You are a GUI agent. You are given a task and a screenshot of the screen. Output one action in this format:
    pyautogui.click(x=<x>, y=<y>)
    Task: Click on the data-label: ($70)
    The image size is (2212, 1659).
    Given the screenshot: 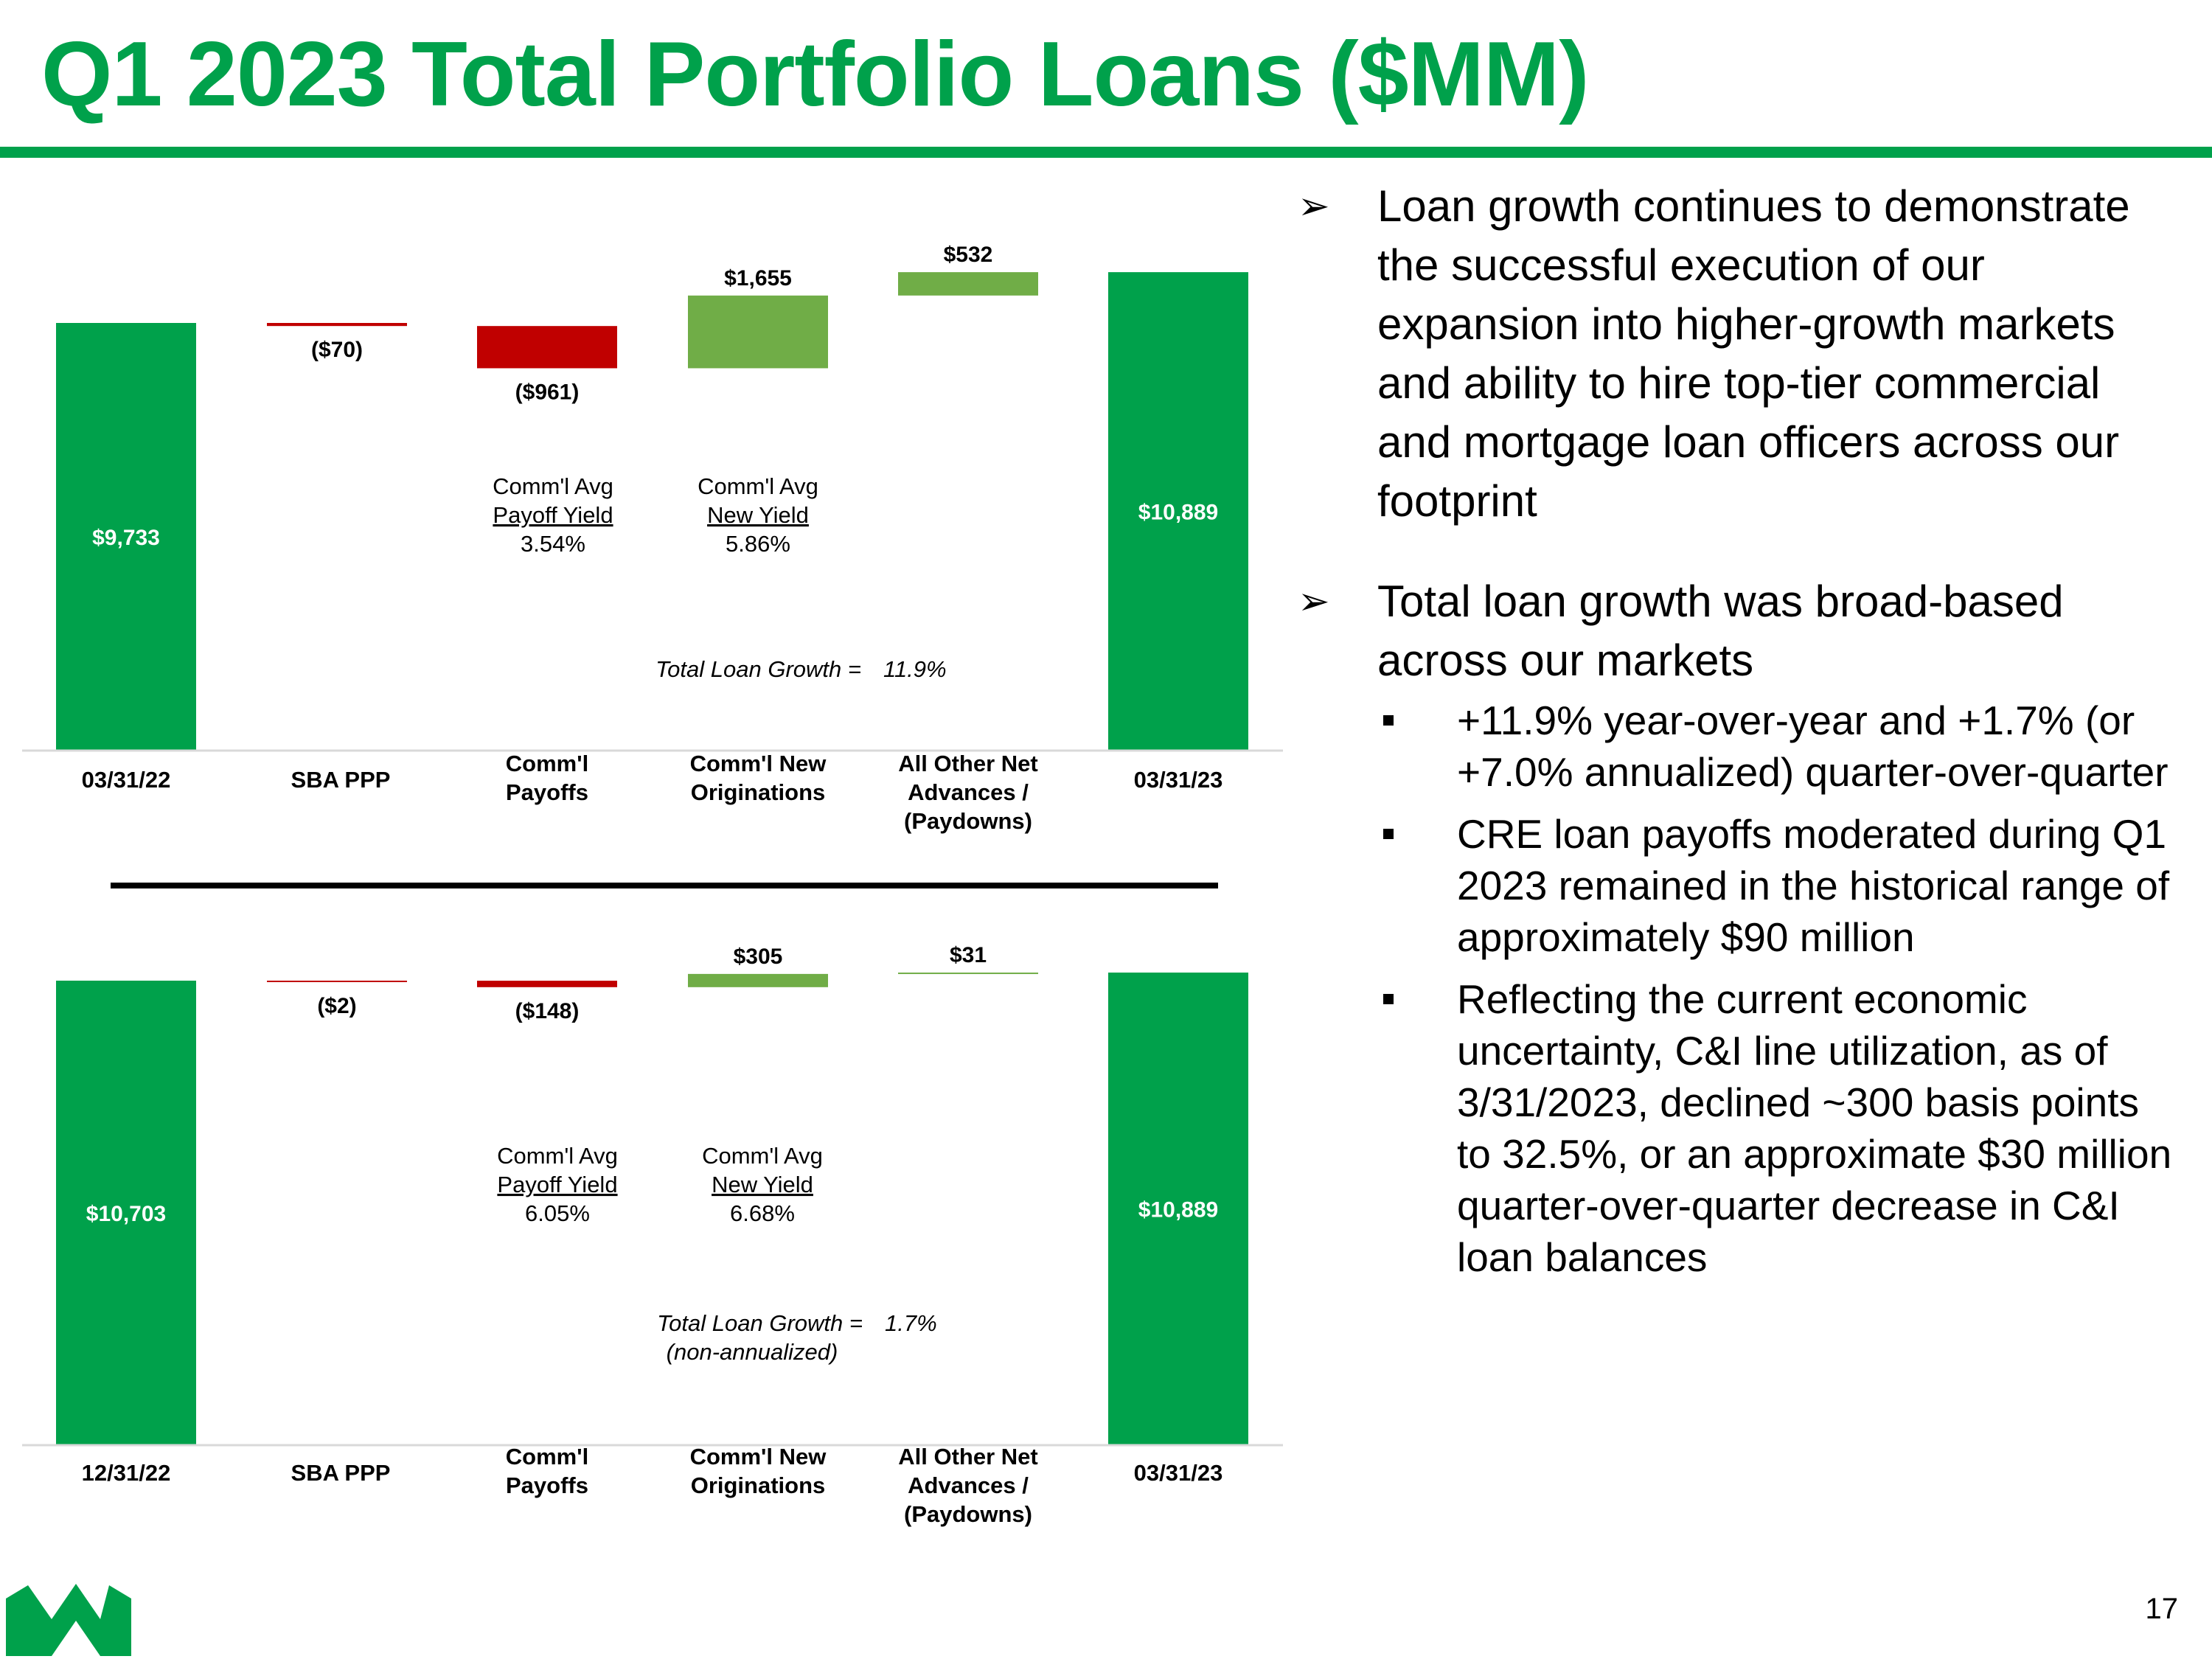 What is the action you would take?
    pyautogui.click(x=337, y=350)
    